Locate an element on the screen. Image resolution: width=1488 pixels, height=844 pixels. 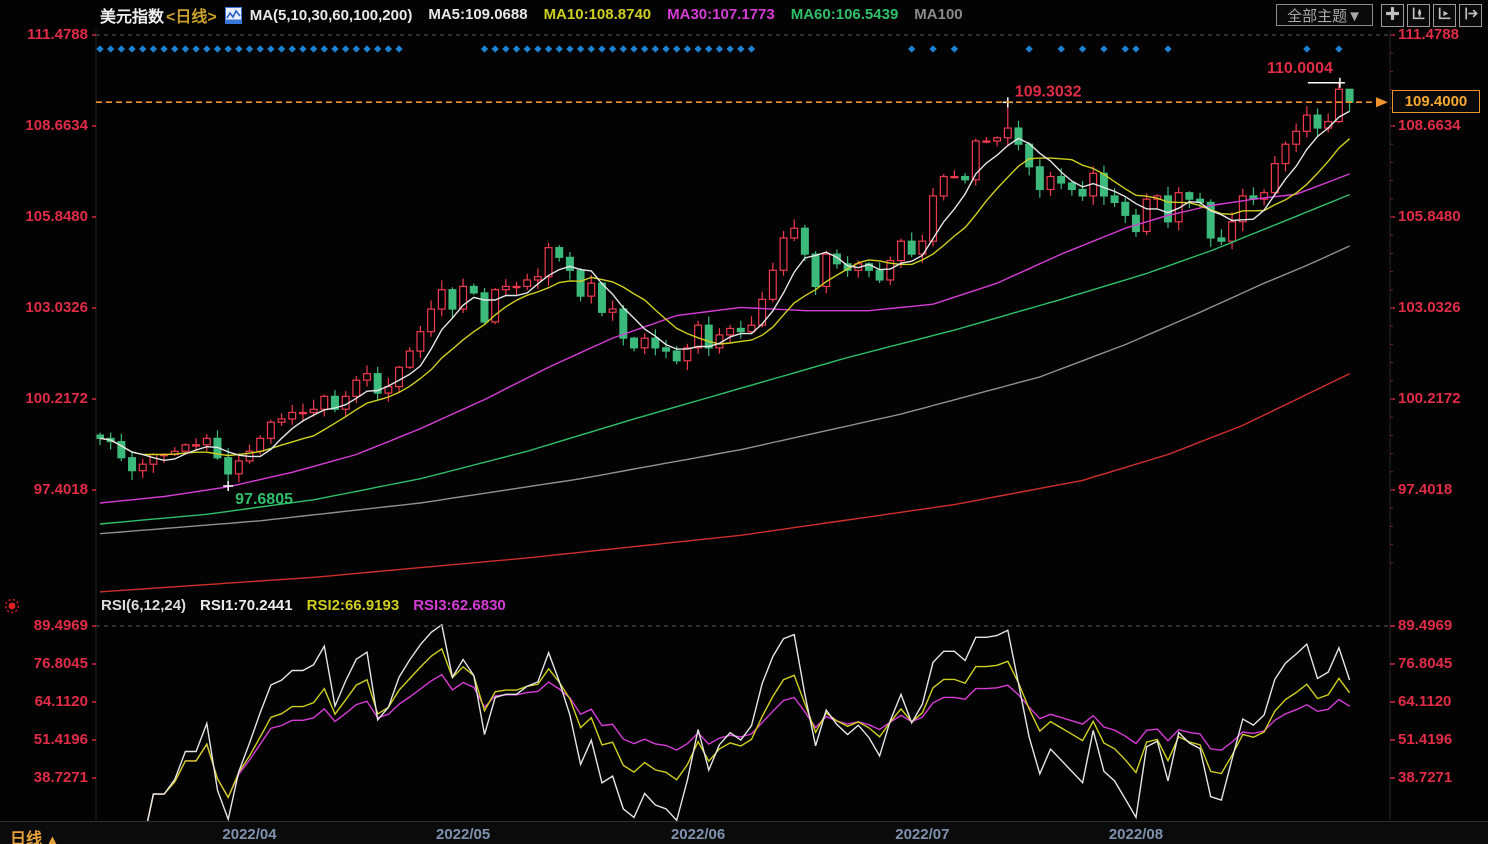
y-axis-scale-button is located at coordinates (1418, 15).